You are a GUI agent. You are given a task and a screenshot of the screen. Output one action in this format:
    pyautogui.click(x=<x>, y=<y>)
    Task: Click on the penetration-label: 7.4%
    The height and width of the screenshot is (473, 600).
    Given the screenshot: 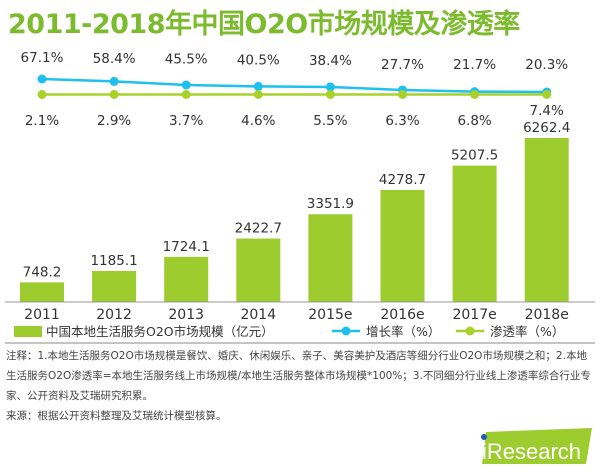 What is the action you would take?
    pyautogui.click(x=547, y=111)
    